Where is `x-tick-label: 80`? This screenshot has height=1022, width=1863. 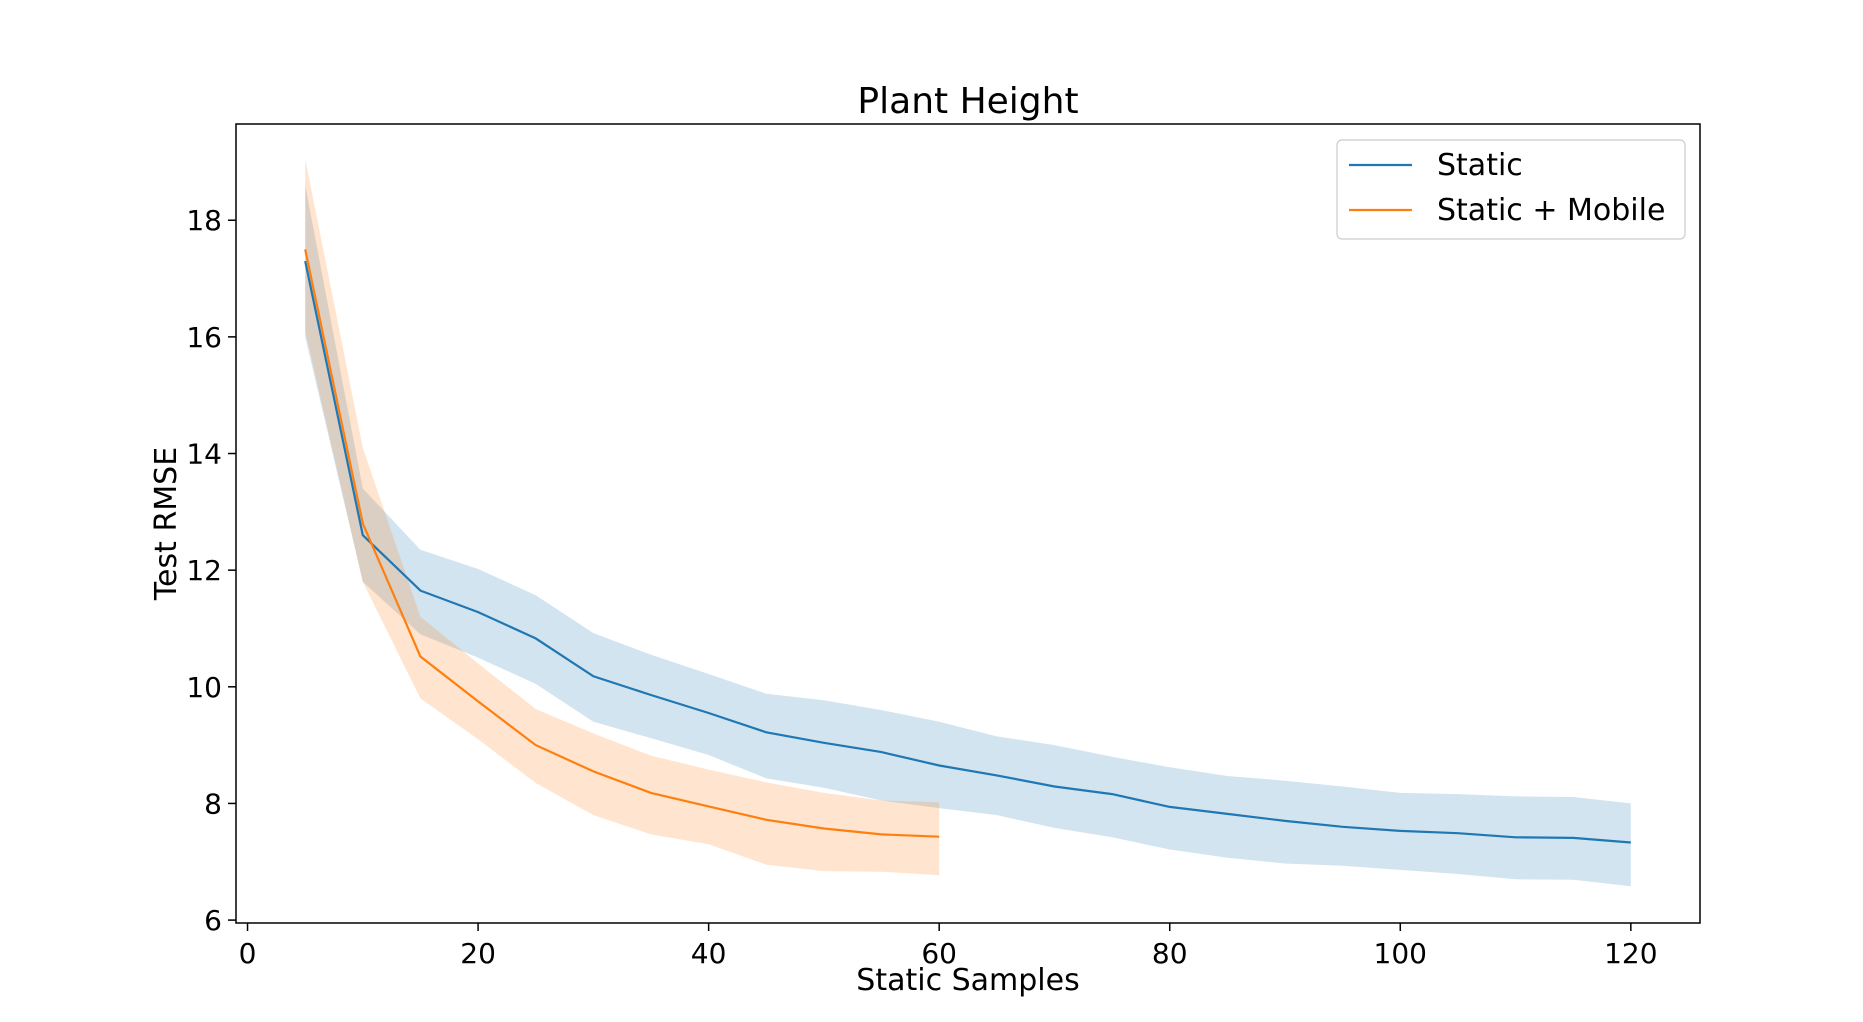 x-tick-label: 80 is located at coordinates (1170, 953).